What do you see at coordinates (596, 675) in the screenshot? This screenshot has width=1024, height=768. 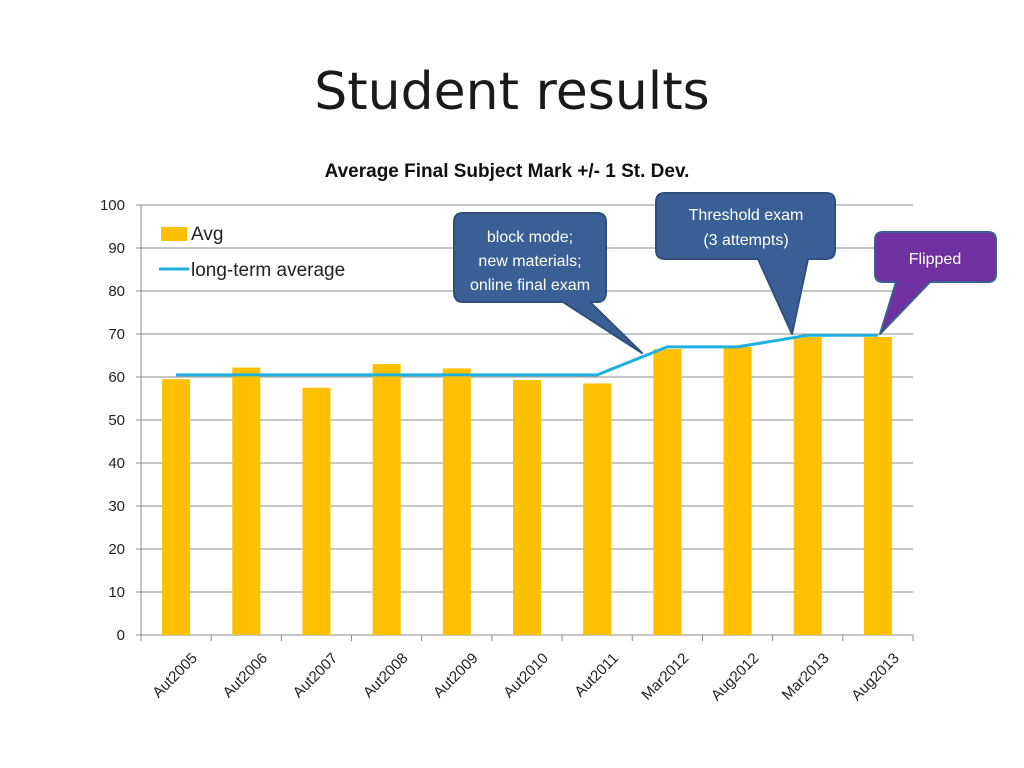 I see `x-tick-label: Aut2011` at bounding box center [596, 675].